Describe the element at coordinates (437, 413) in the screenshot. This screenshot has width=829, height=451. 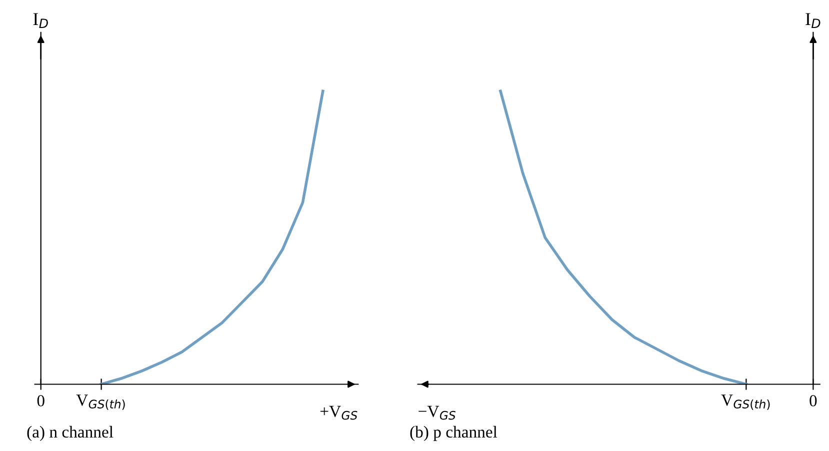
I see `x-axis-title: −V$_{GS}$` at that location.